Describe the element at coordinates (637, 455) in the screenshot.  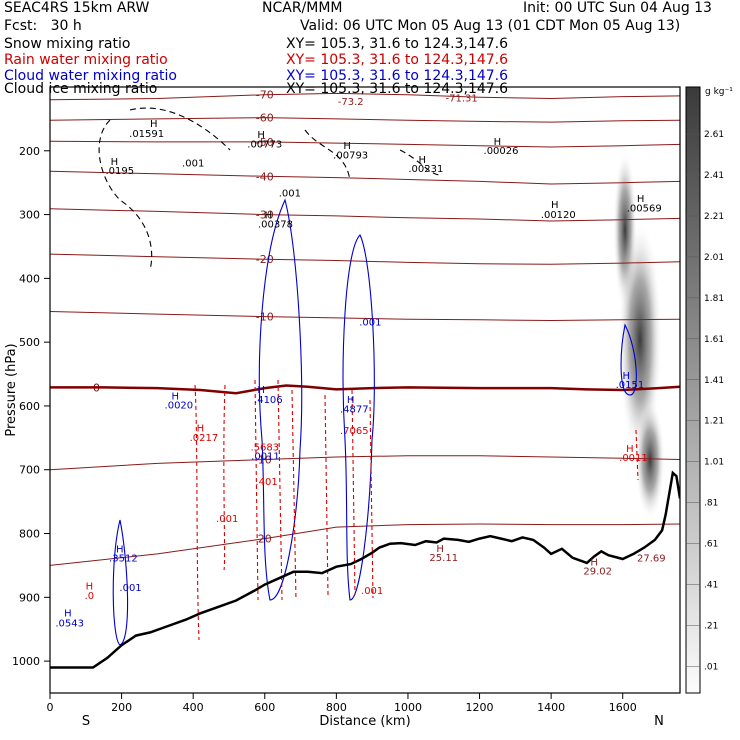
I see `rain-north` at that location.